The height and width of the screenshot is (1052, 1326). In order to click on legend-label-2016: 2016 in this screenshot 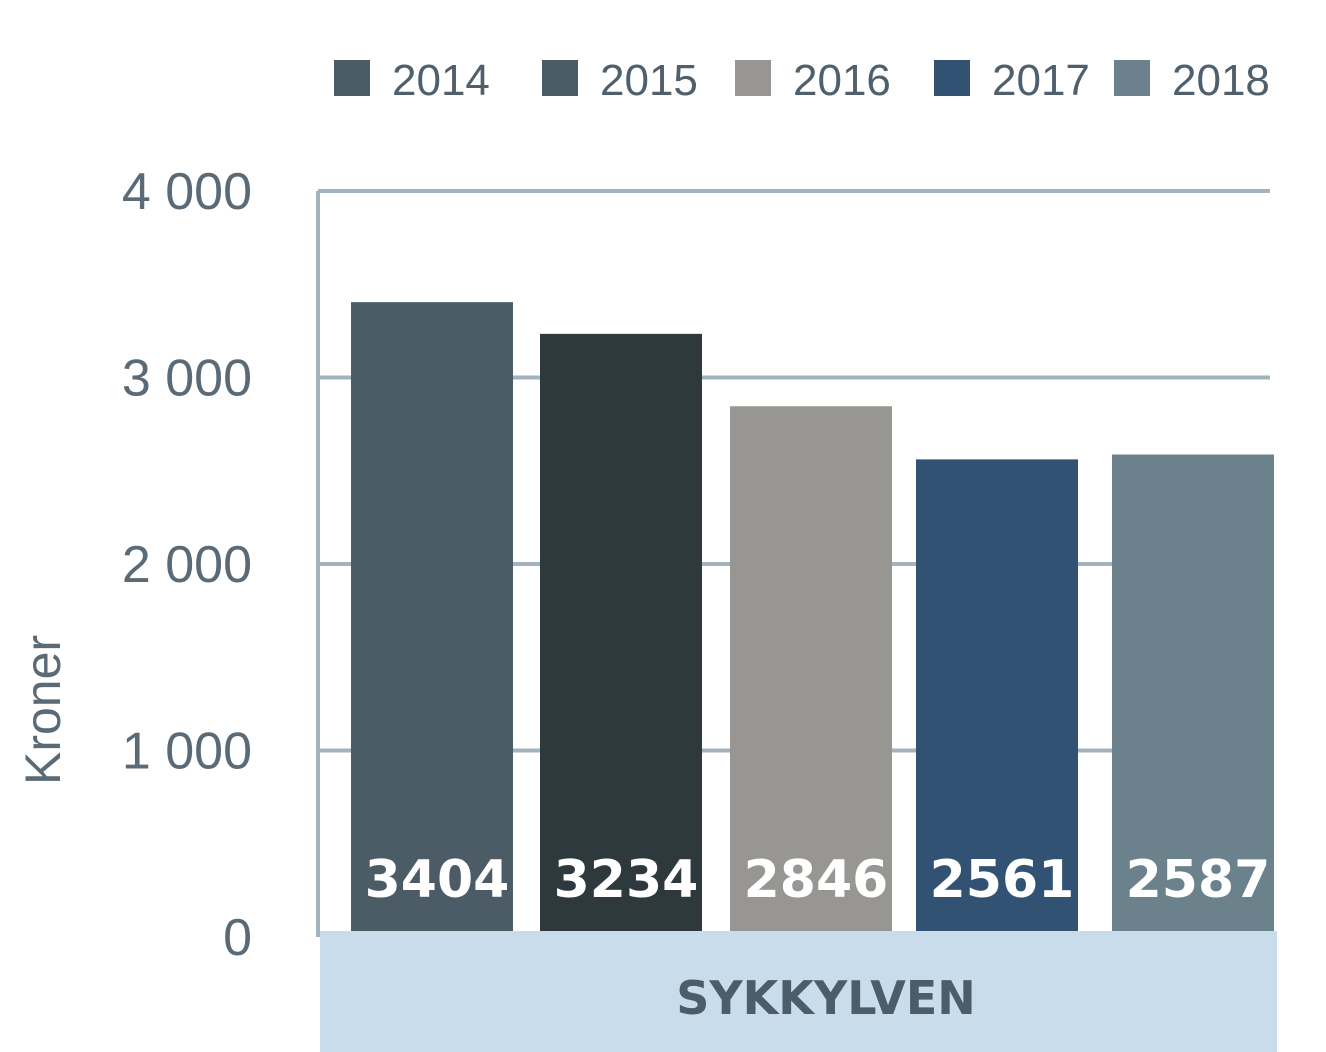, I will do `click(842, 80)`.